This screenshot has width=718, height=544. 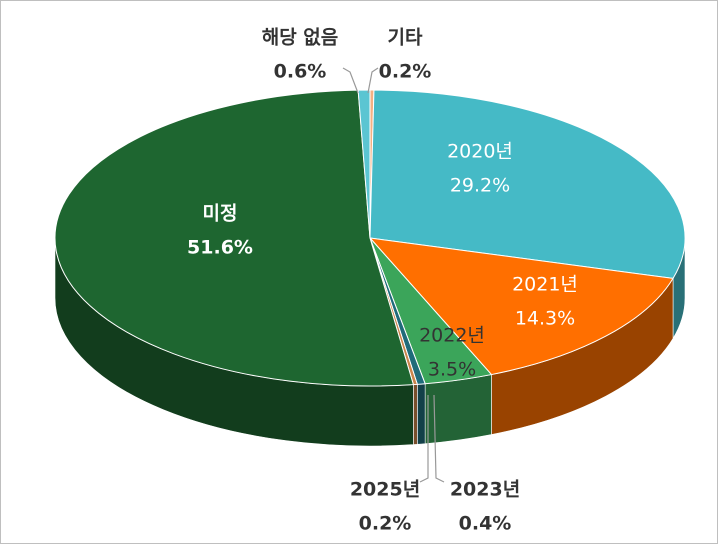 What do you see at coordinates (300, 72) in the screenshot?
I see `slice-value: 0.6%` at bounding box center [300, 72].